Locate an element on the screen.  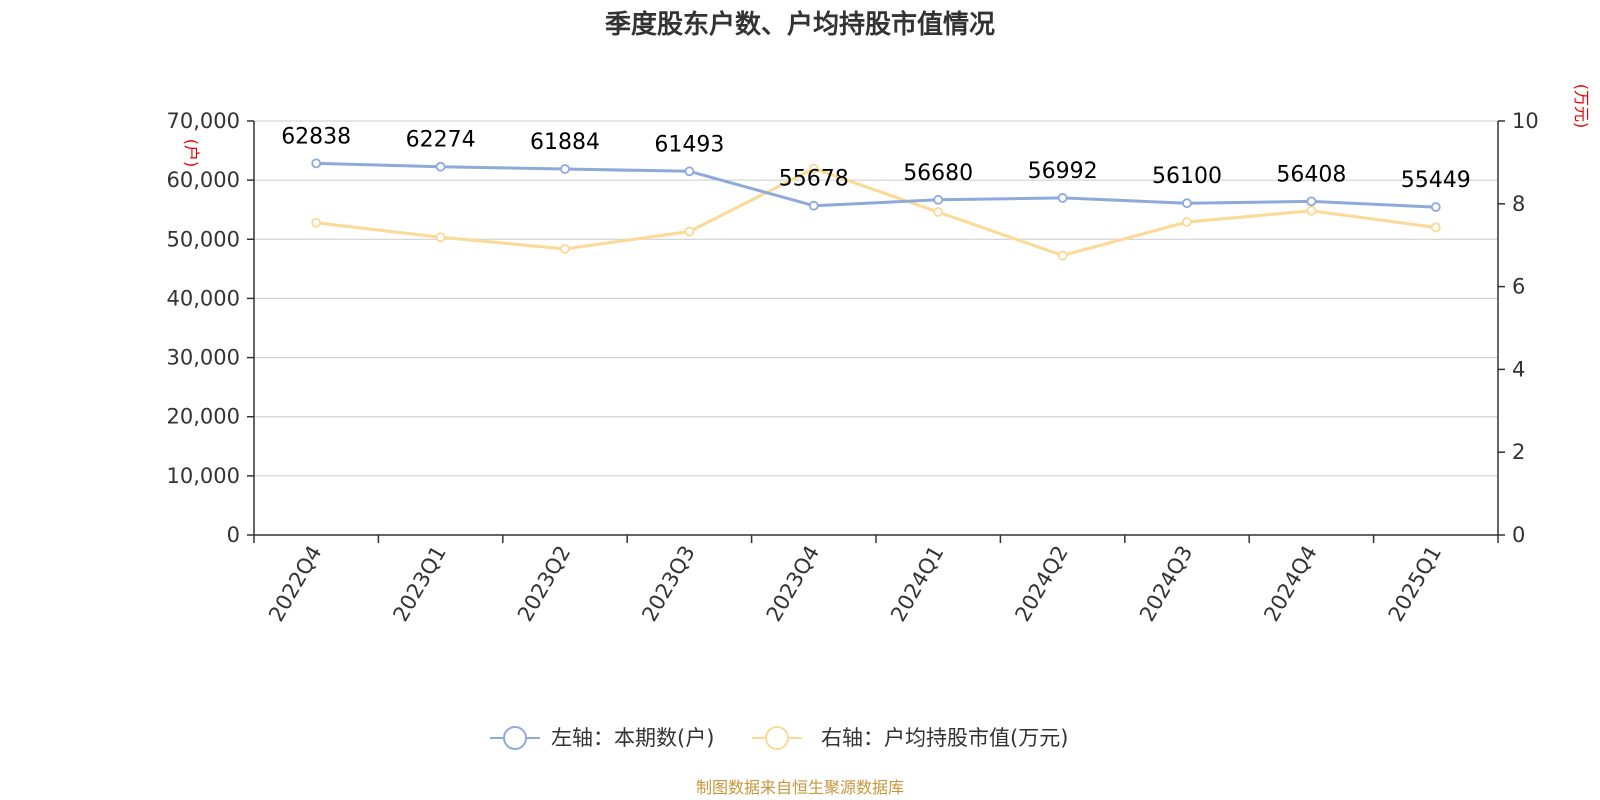
data-label: 56100 is located at coordinates (1187, 176).